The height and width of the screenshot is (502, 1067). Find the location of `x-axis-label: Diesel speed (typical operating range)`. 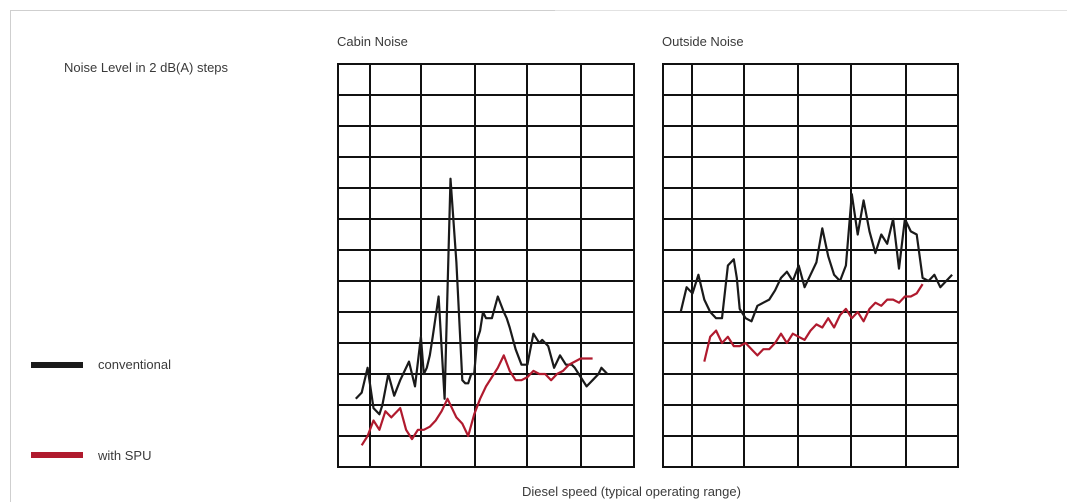

x-axis-label: Diesel speed (typical operating range) is located at coordinates (631, 491).